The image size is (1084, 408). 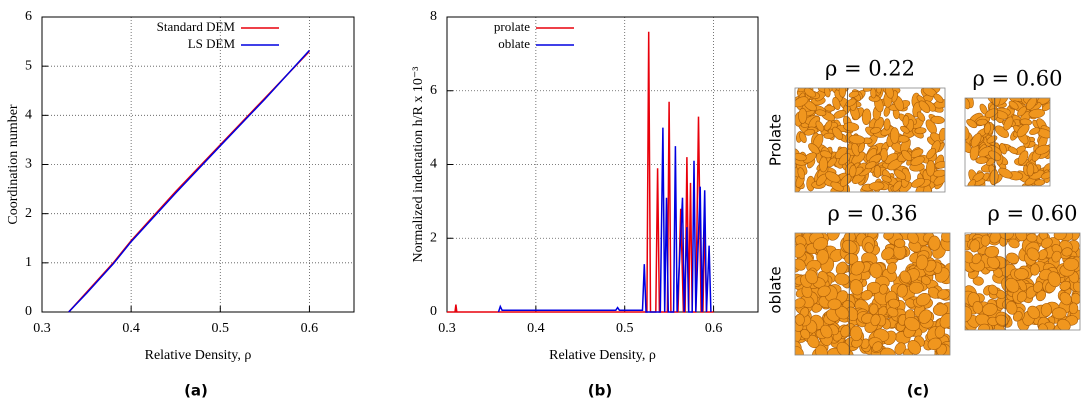 What do you see at coordinates (221, 328) in the screenshot?
I see `x-tick-label: 0.5` at bounding box center [221, 328].